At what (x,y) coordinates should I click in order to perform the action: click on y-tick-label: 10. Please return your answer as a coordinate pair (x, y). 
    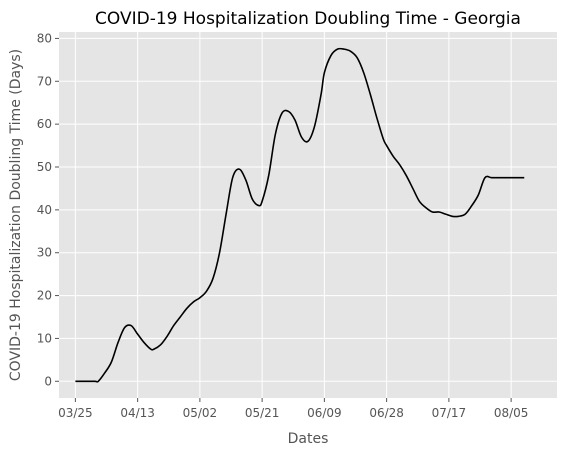
    Looking at the image, I should click on (44, 338).